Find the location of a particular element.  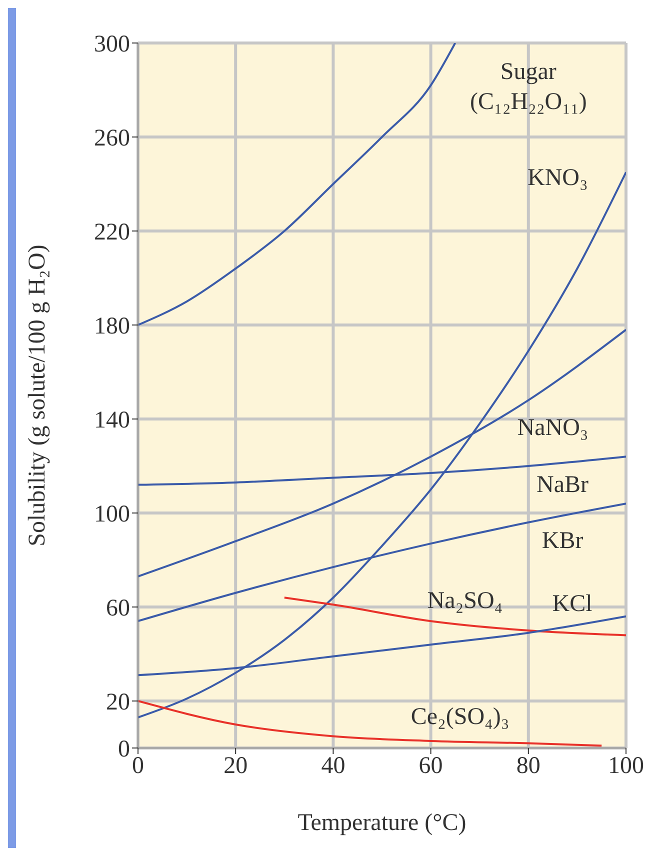

x-tick-label: 60 is located at coordinates (430, 766).